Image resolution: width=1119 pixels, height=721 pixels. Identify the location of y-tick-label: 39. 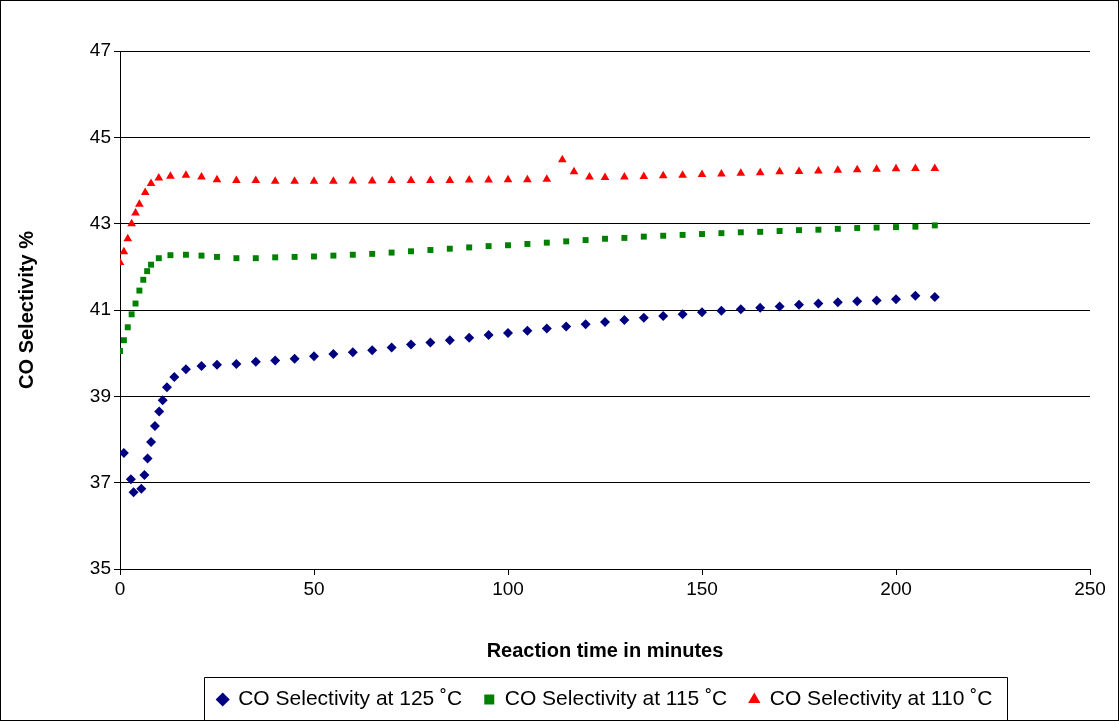
(100, 395).